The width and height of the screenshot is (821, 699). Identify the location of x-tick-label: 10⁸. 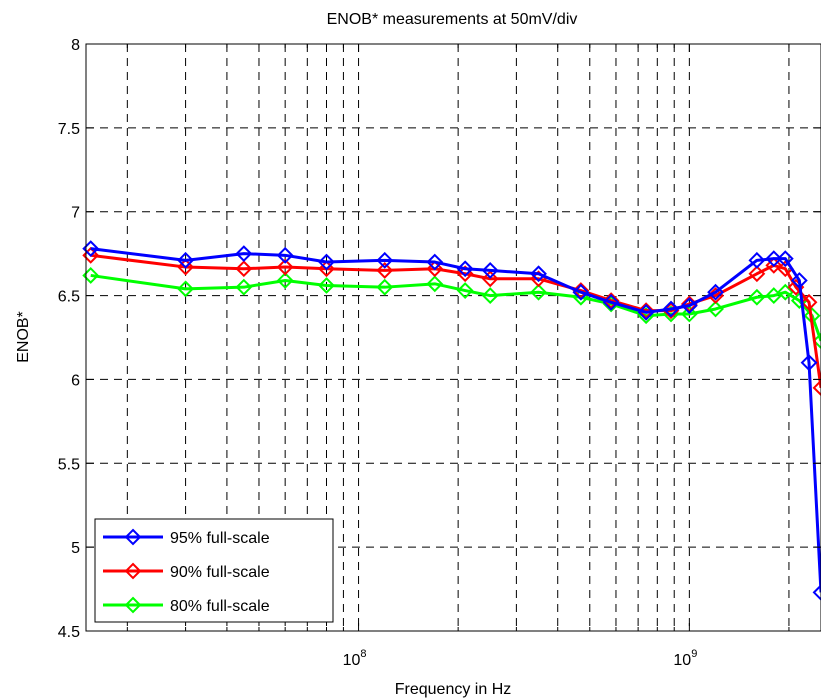
(355, 658).